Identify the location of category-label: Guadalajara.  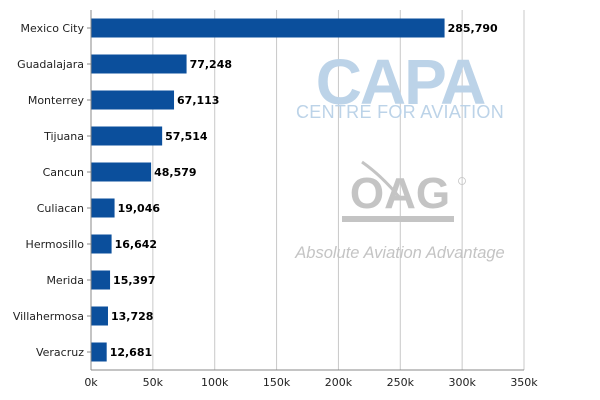
(50, 64).